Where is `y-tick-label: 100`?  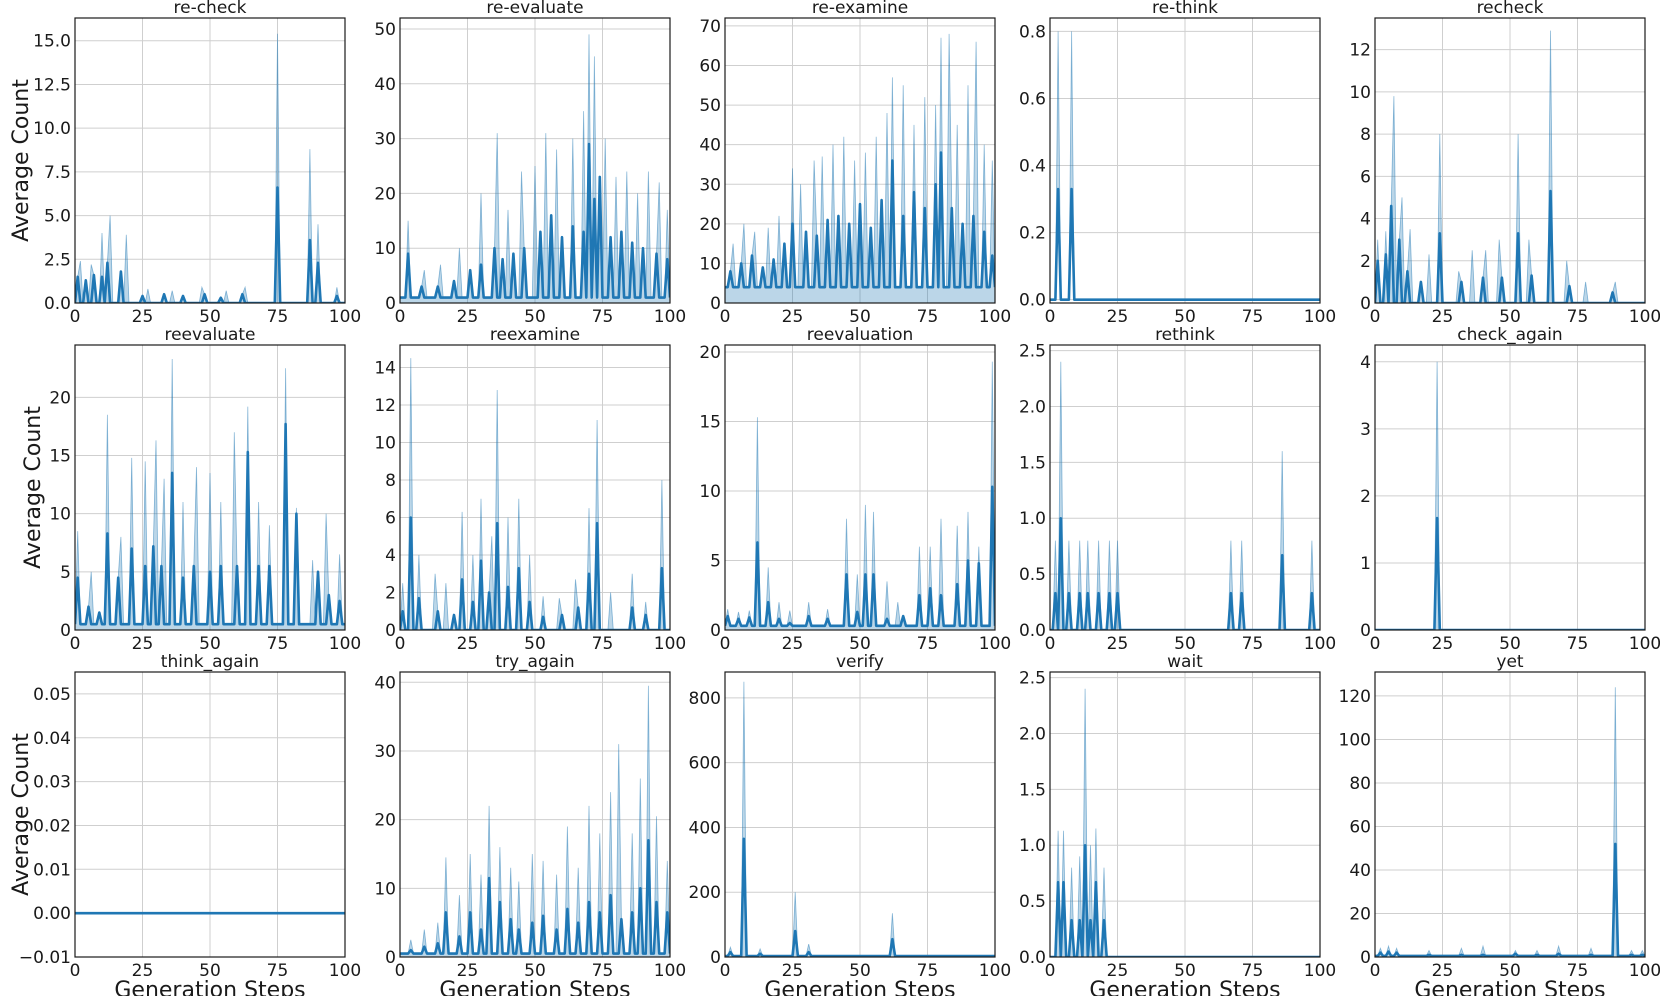 y-tick-label: 100 is located at coordinates (1355, 740).